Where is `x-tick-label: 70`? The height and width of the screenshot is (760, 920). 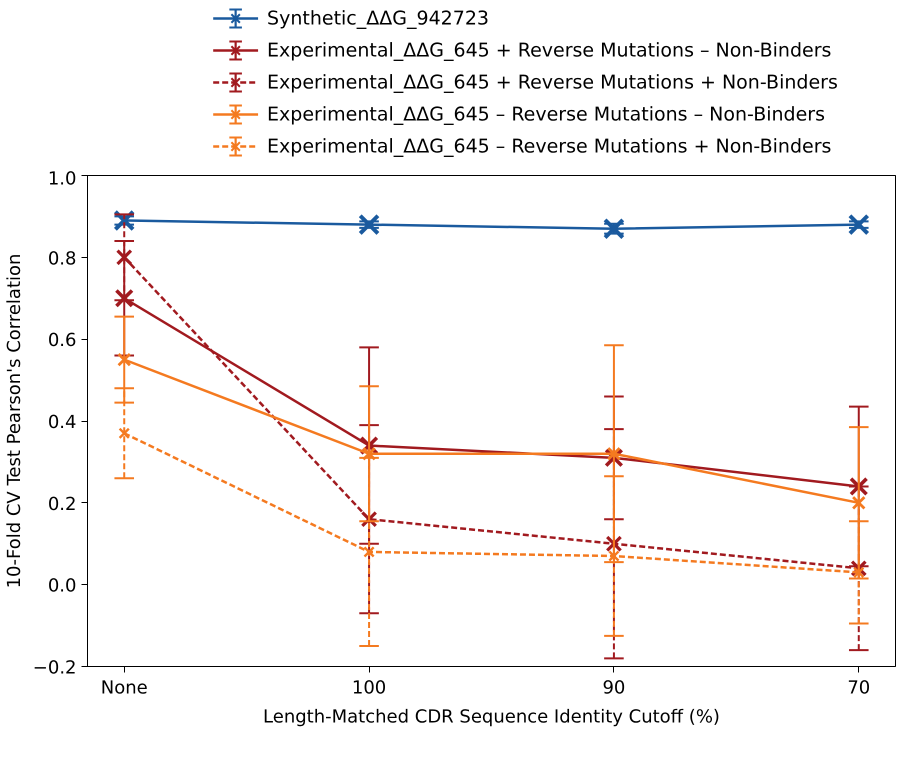 x-tick-label: 70 is located at coordinates (858, 688).